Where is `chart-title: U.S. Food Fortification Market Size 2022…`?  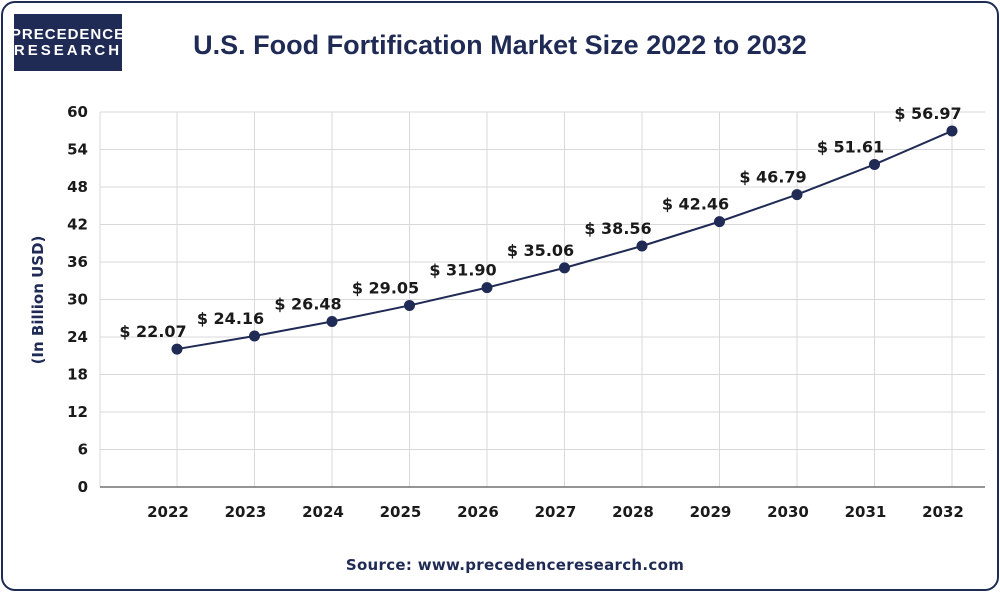 chart-title: U.S. Food Fortification Market Size 2022… is located at coordinates (500, 45).